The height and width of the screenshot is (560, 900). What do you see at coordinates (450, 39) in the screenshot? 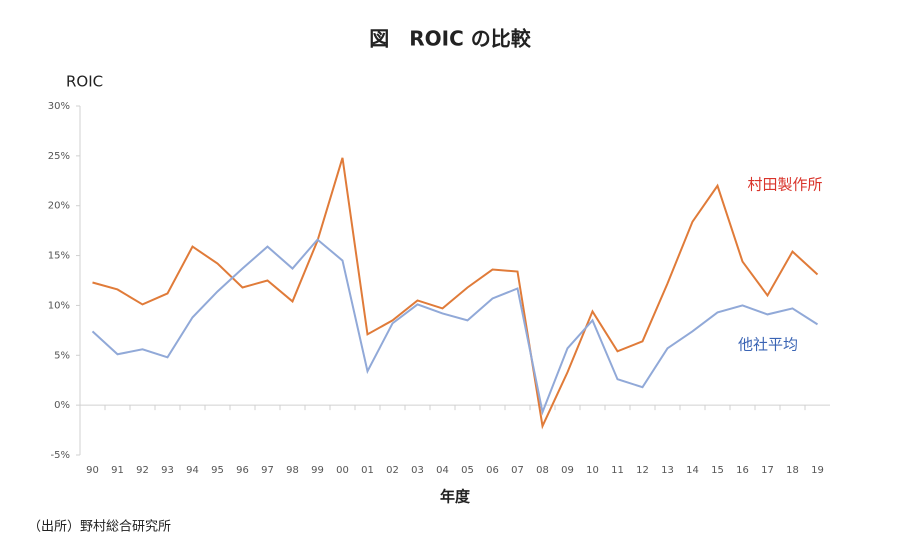
I see `chart-title: 図 ROIC の比較` at bounding box center [450, 39].